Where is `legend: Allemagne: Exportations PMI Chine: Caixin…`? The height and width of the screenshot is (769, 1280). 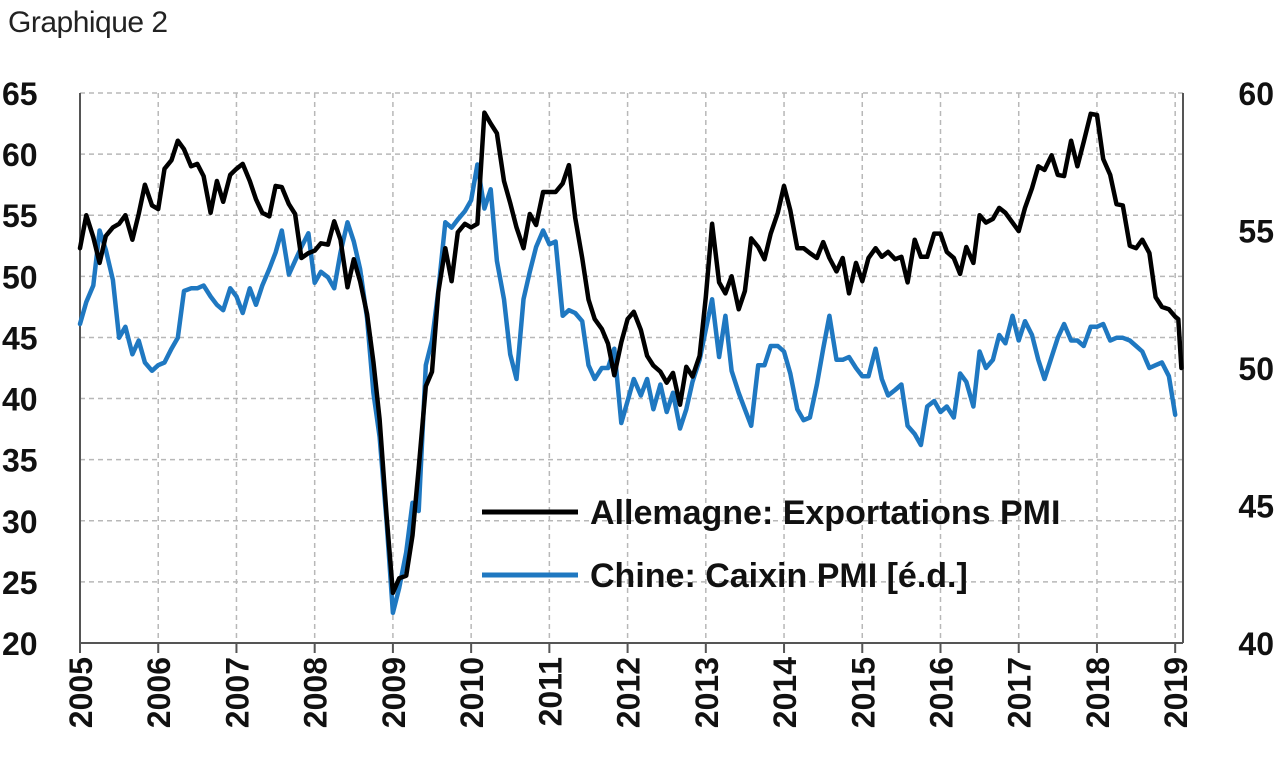
legend: Allemagne: Exportations PMI Chine: Caixin… is located at coordinates (771, 544).